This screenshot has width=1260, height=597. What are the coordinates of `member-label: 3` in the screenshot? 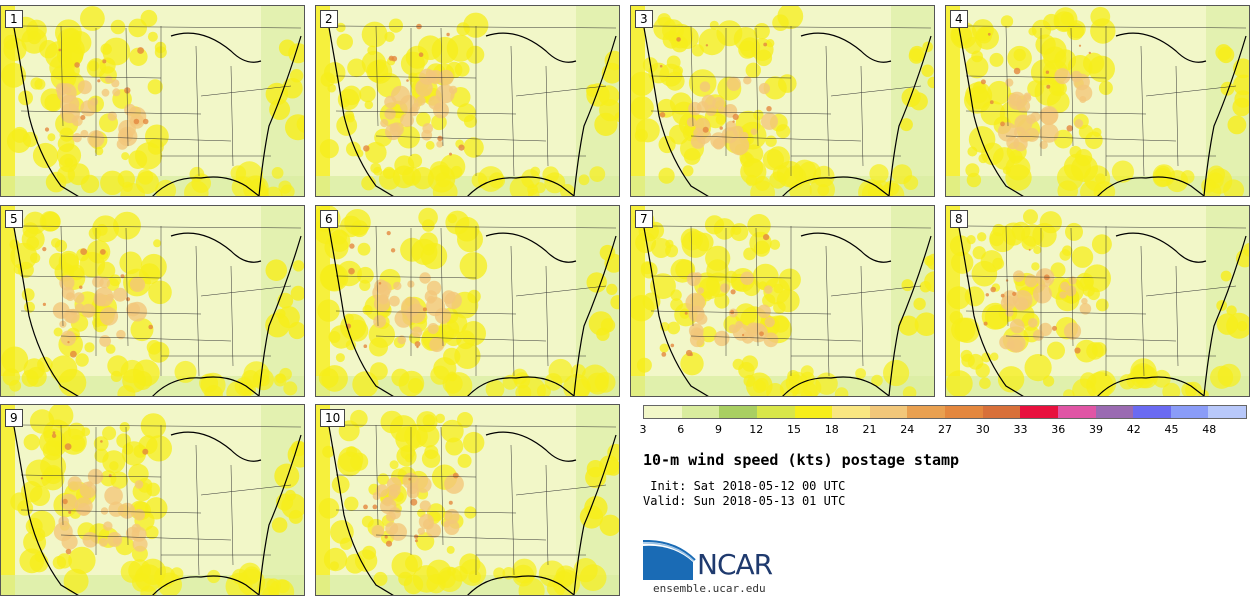 It's located at (644, 19).